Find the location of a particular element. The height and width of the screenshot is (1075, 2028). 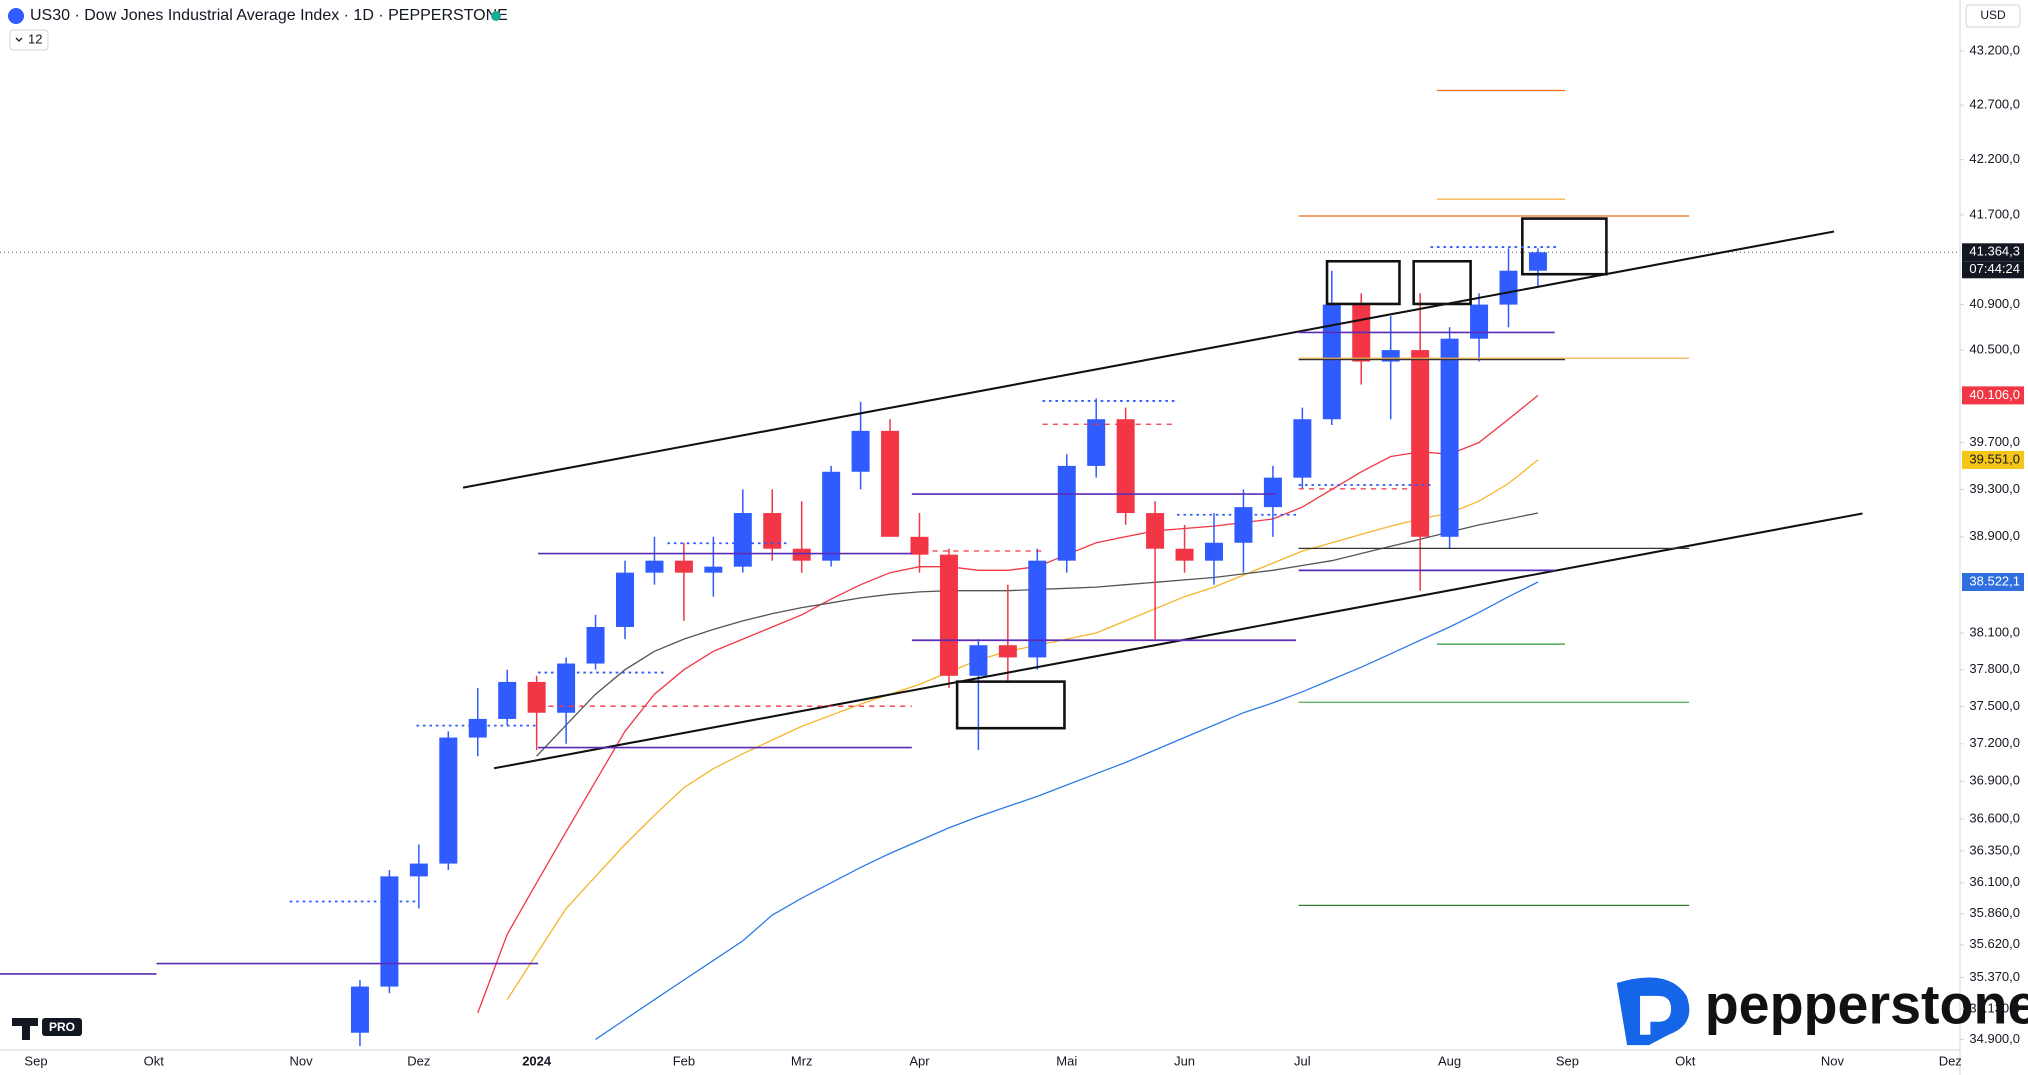

y-tick-label: 39.300,0 is located at coordinates (1994, 488).